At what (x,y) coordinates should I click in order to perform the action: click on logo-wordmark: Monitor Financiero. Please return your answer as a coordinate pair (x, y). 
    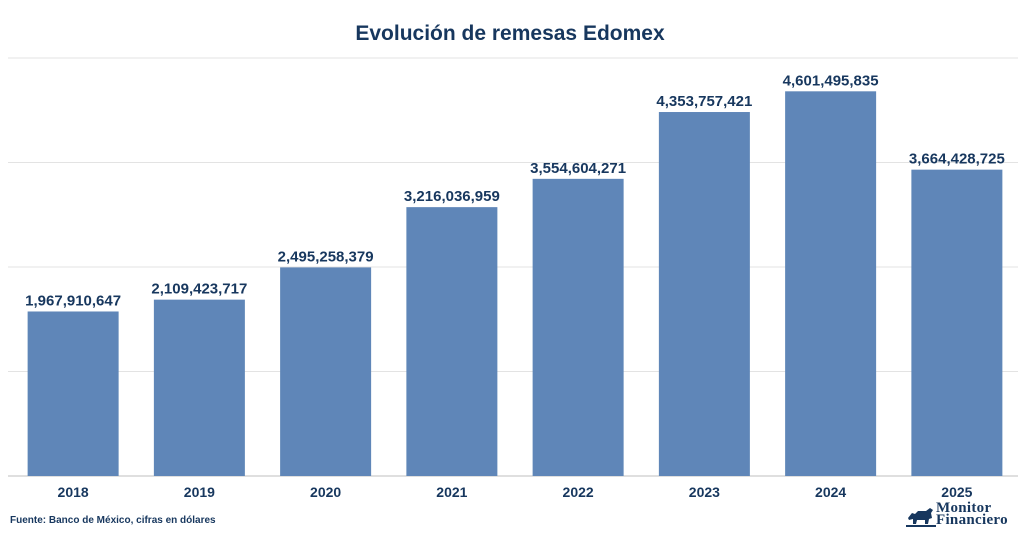
    Looking at the image, I should click on (972, 514).